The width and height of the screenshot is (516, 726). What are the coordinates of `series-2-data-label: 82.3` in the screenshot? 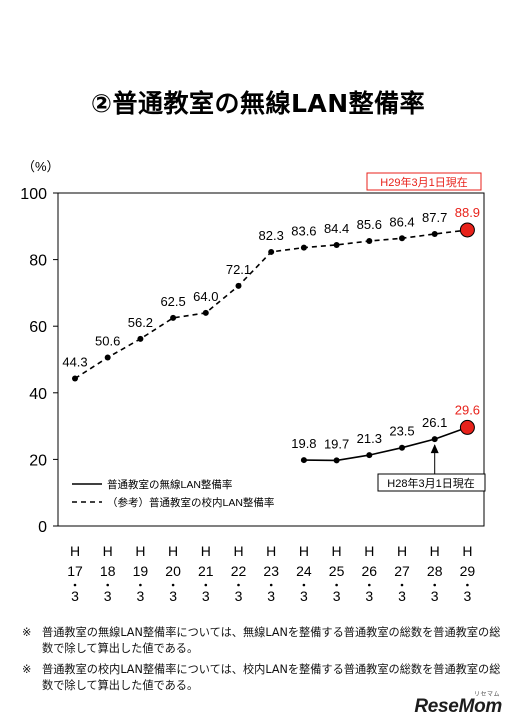 It's located at (271, 235).